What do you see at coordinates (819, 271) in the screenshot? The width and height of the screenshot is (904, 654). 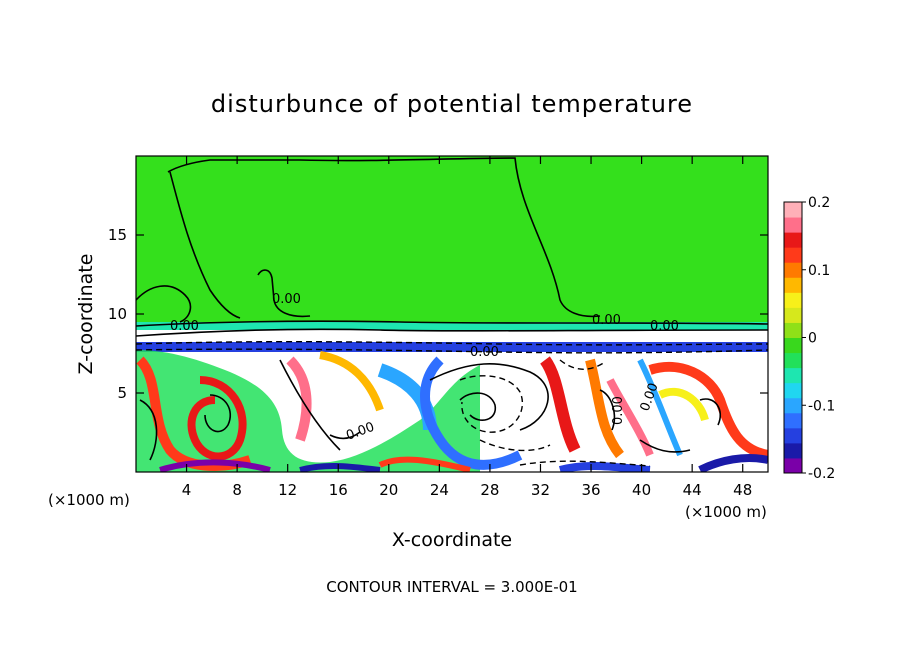 I see `colorbar-tick-label: 0.1` at bounding box center [819, 271].